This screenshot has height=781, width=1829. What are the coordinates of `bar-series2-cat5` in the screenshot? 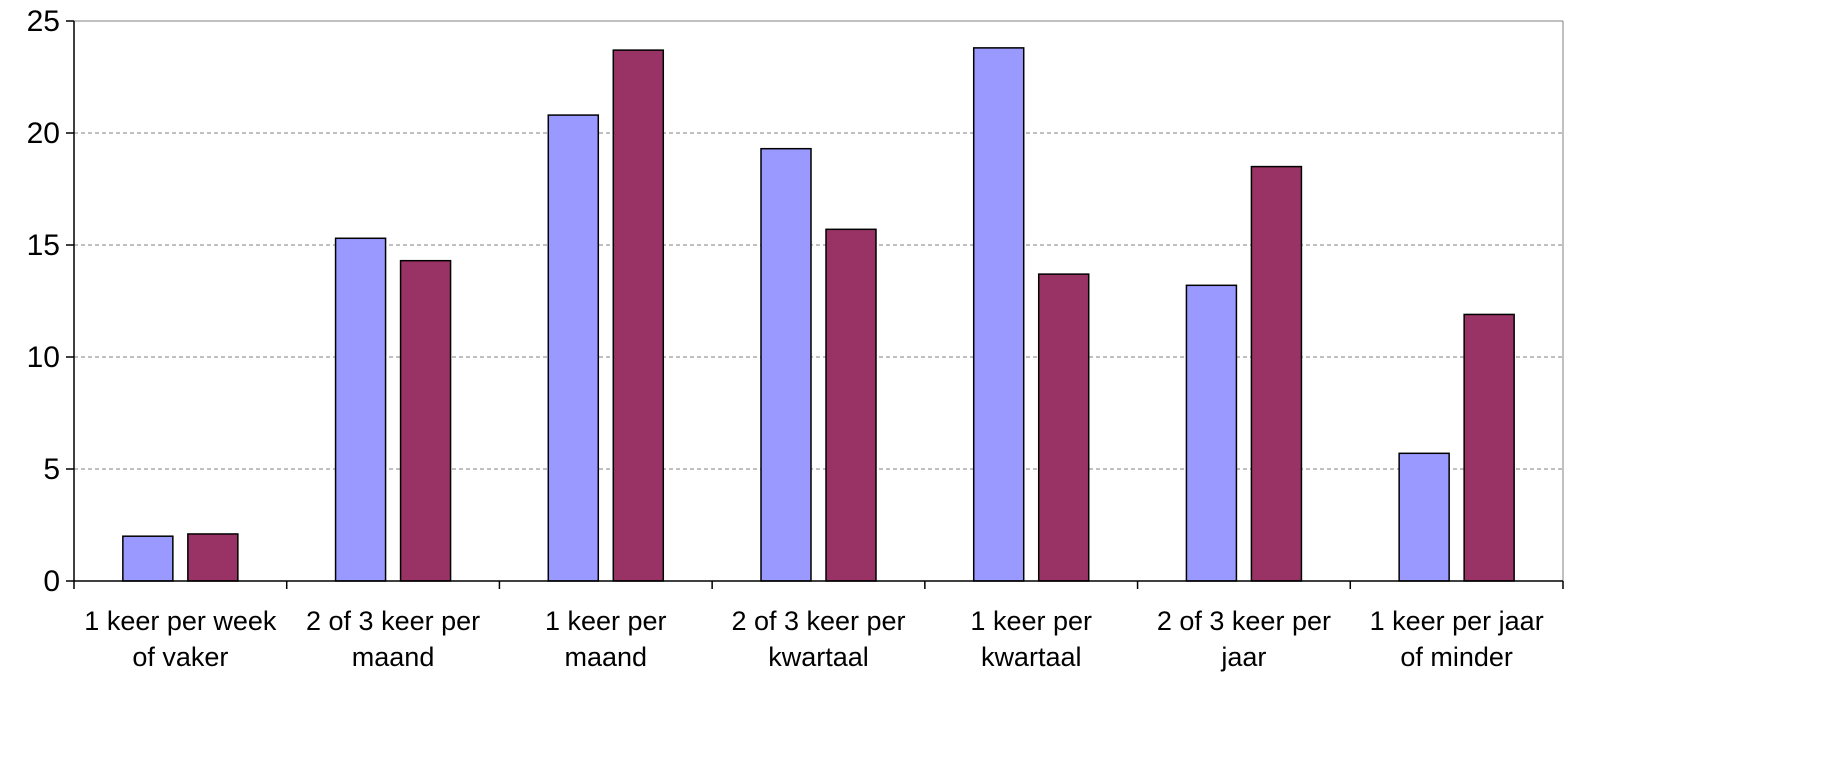 It's located at (1063, 427).